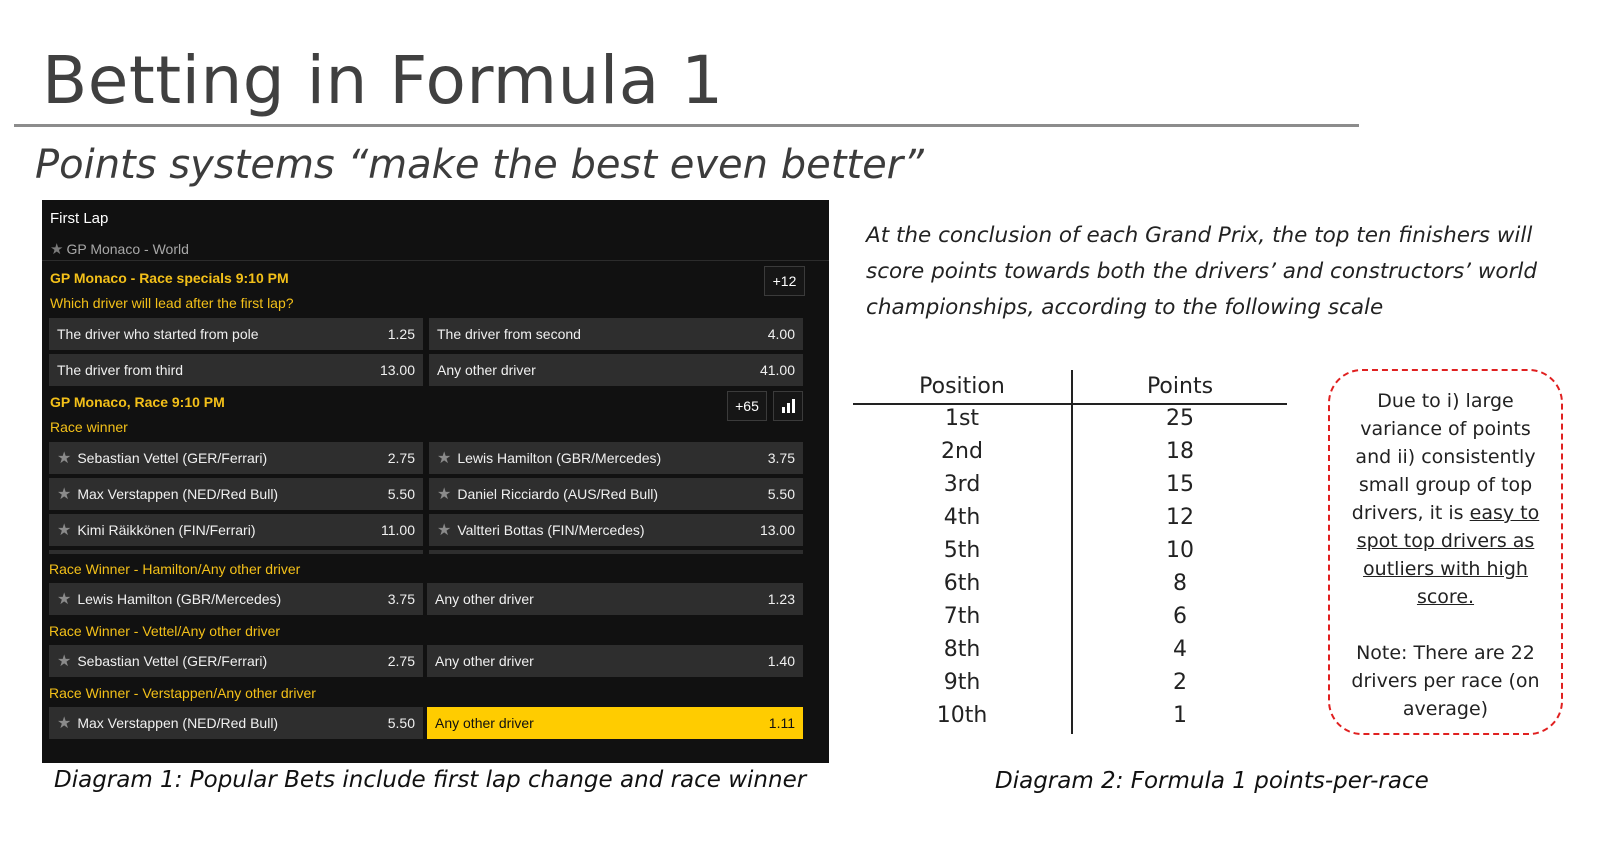 This screenshot has height=842, width=1605. Describe the element at coordinates (962, 583) in the screenshot. I see `position-cell: 6th` at that location.